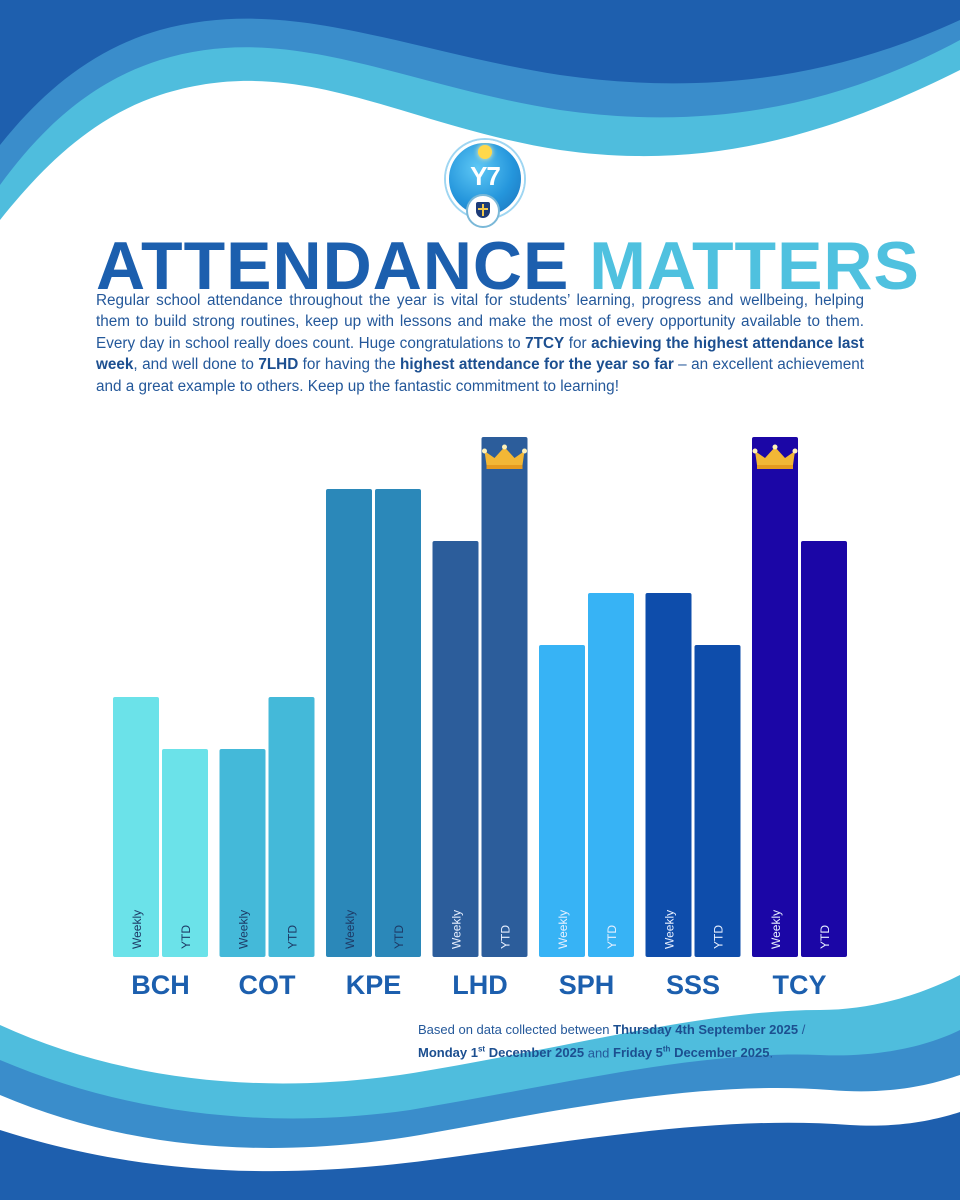 Image resolution: width=960 pixels, height=1200 pixels. Describe the element at coordinates (291, 827) in the screenshot. I see `bar-cot-ytd` at that location.